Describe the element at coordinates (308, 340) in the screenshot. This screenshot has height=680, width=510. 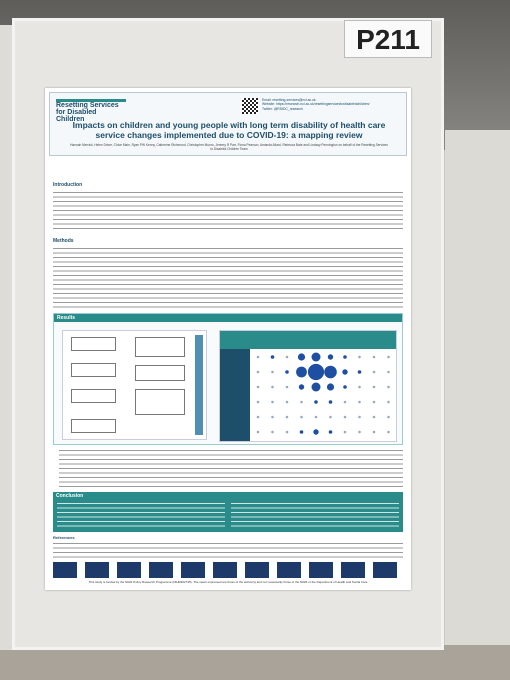
I see `map-header` at that location.